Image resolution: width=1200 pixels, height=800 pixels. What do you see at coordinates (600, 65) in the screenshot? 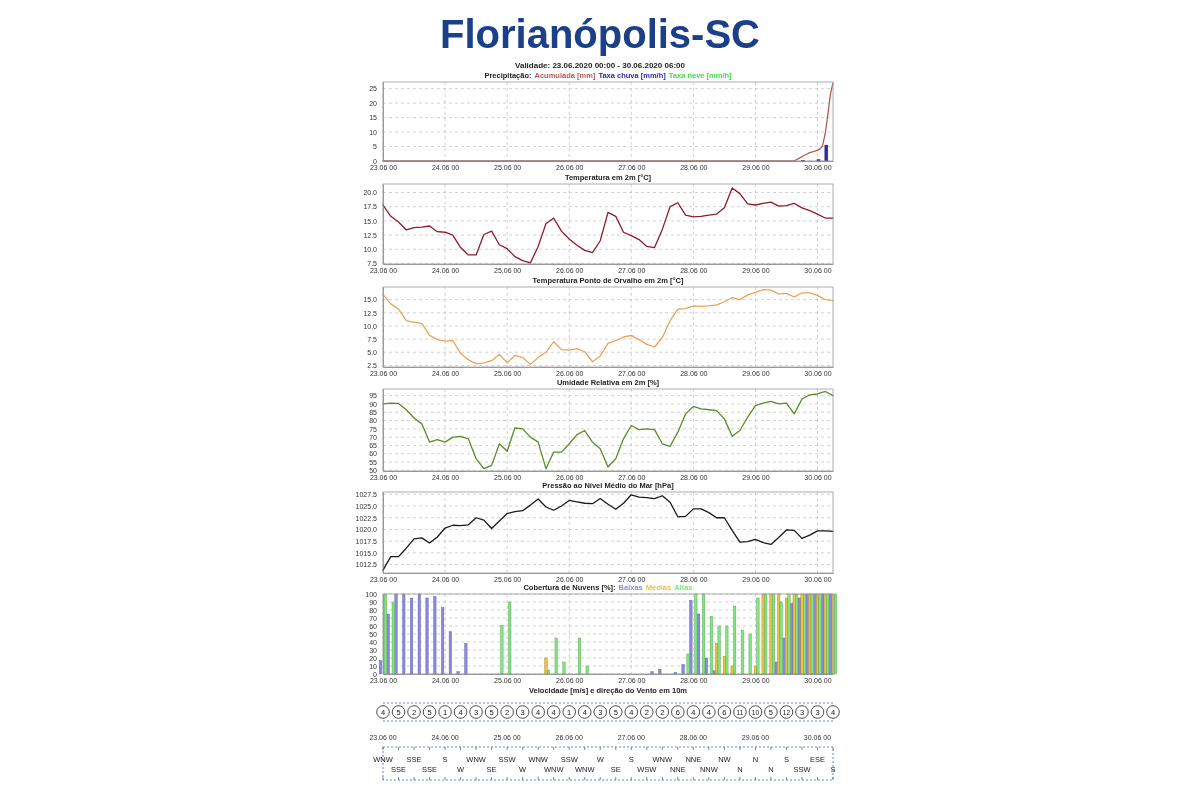
I see `text: Validade: 23.06.2020 00:00 - 30.06.2020 06:00` at bounding box center [600, 65].